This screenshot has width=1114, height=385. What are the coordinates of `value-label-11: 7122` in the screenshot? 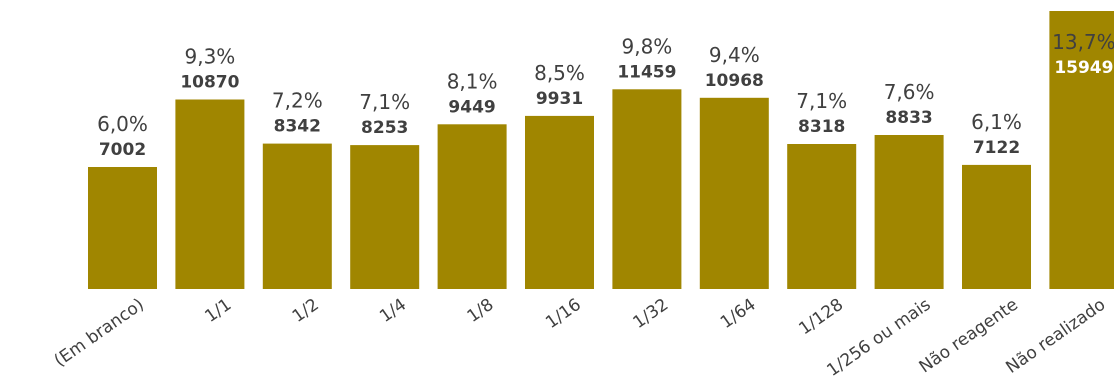 It's located at (996, 148).